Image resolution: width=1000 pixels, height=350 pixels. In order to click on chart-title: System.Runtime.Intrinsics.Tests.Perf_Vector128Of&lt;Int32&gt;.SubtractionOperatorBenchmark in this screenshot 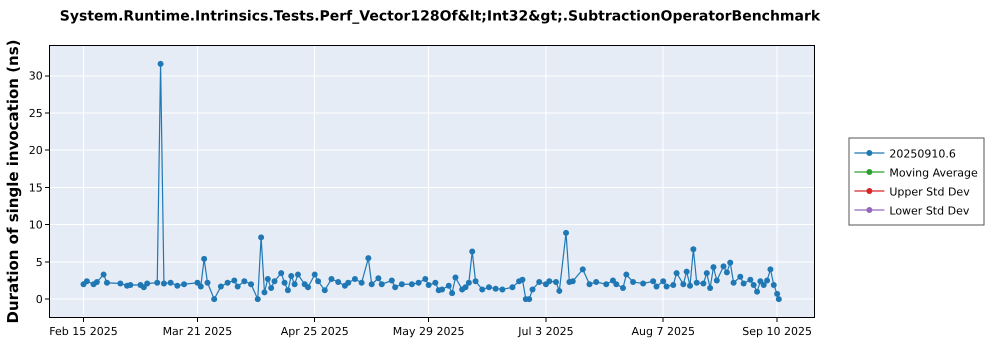, I will do `click(440, 16)`.